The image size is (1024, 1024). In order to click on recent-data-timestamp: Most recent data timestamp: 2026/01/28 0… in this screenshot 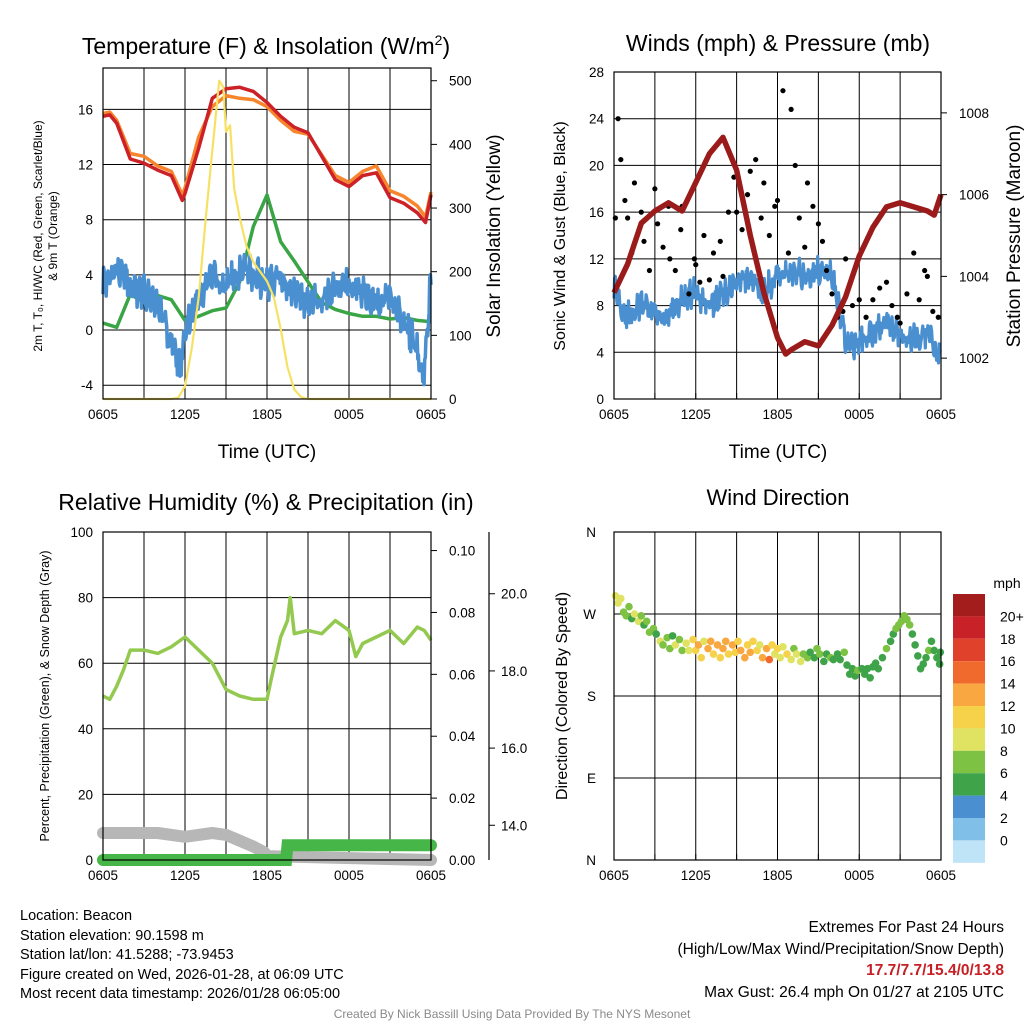, I will do `click(180, 994)`.